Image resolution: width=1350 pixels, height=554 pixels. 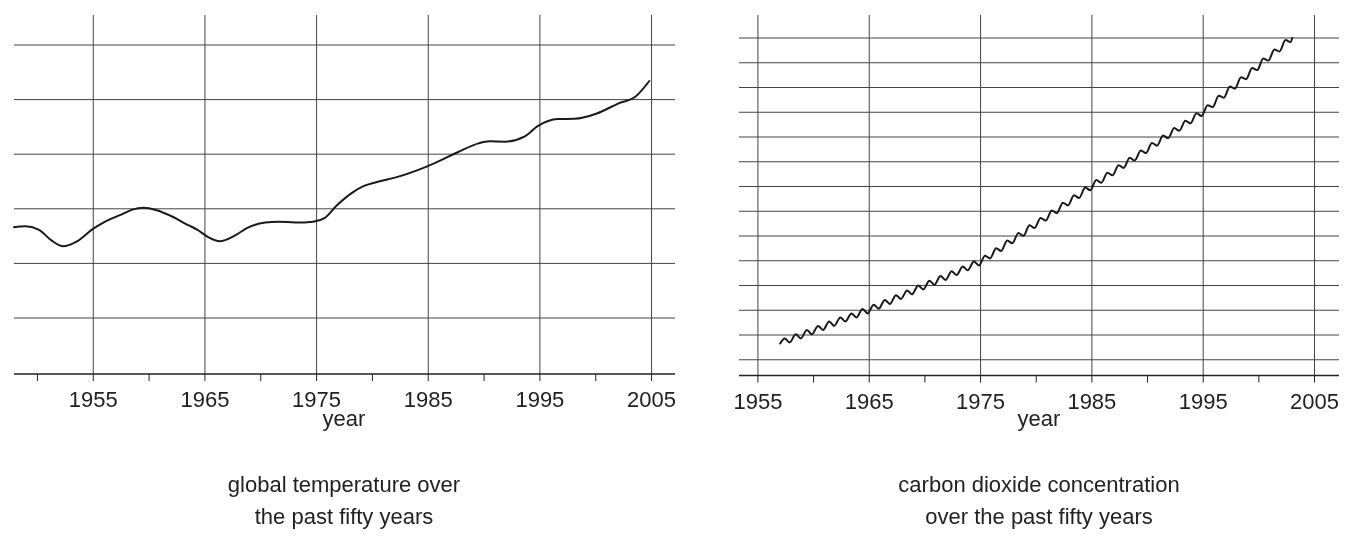 I want to click on text: global temperature over the past fifty years, so click(x=344, y=500).